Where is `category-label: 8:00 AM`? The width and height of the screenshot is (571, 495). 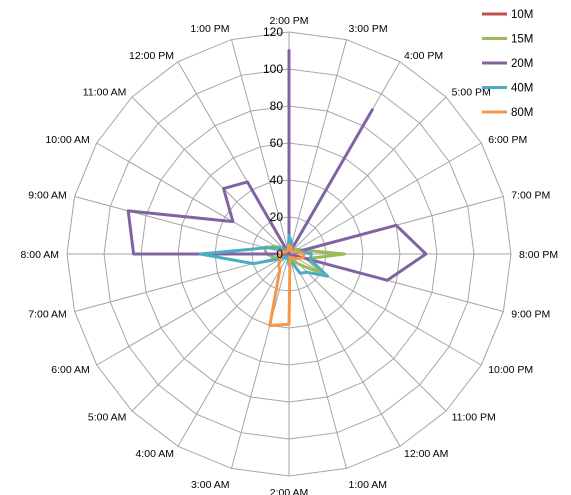 category-label: 8:00 AM is located at coordinates (39, 255).